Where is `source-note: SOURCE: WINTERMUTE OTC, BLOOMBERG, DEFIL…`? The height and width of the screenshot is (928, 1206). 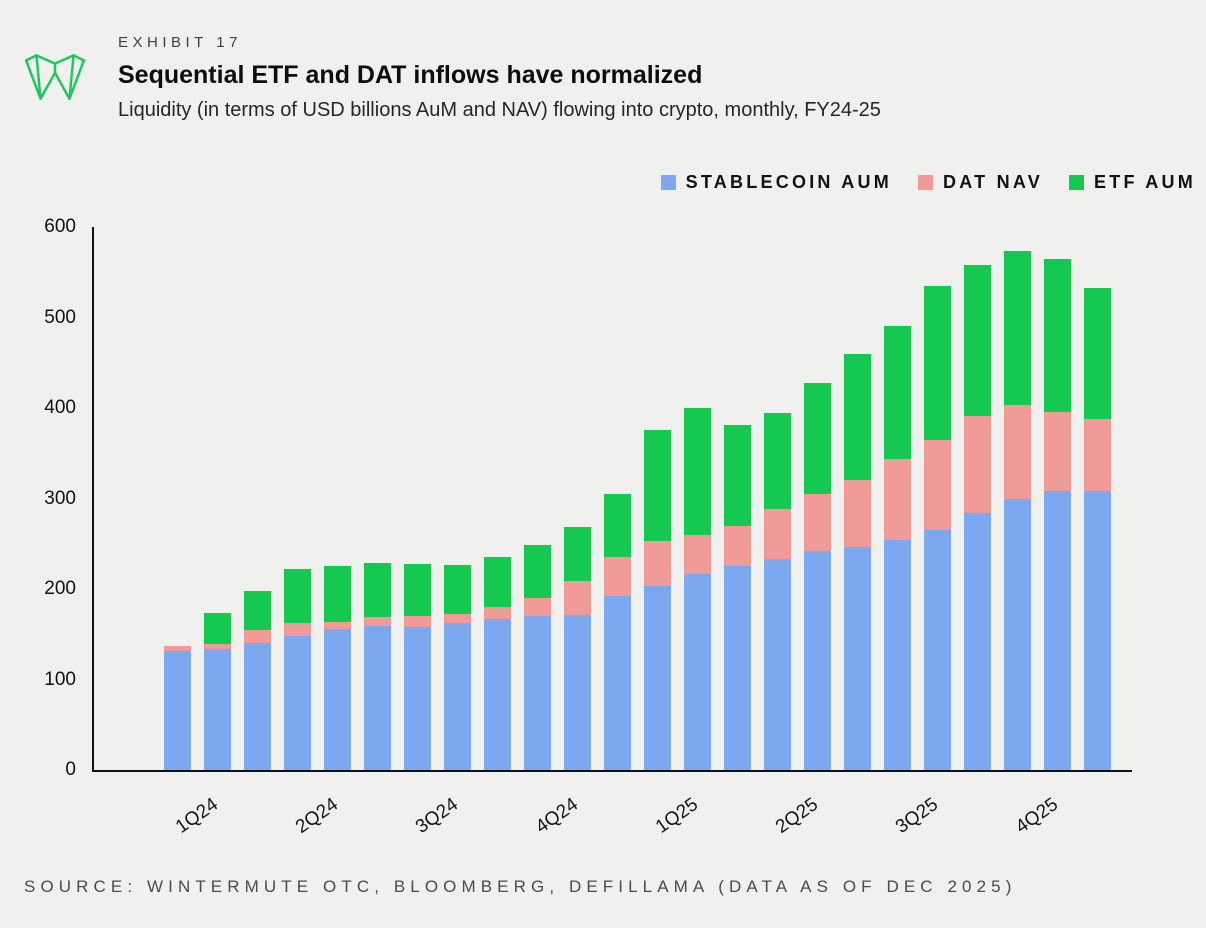 source-note: SOURCE: WINTERMUTE OTC, BLOOMBERG, DEFIL… is located at coordinates (520, 886).